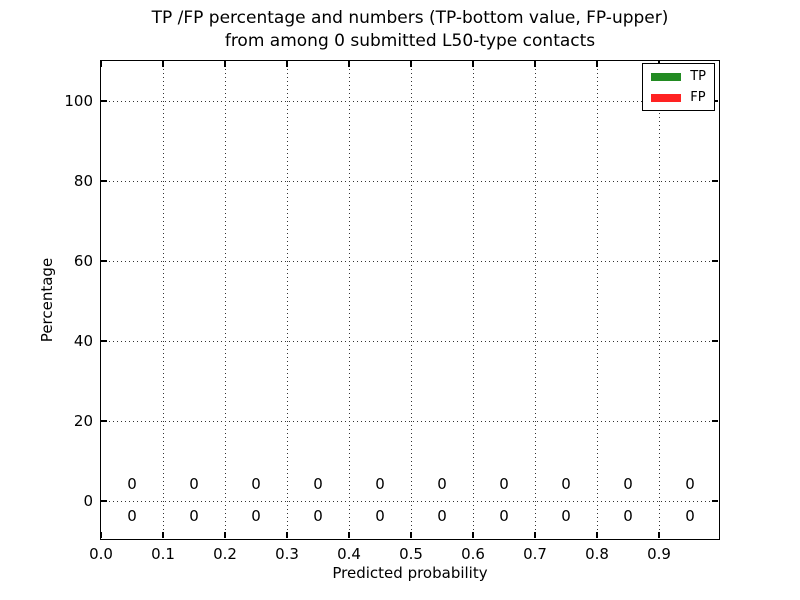 This screenshot has width=800, height=600. Describe the element at coordinates (698, 97) in the screenshot. I see `legend-label: FP` at that location.